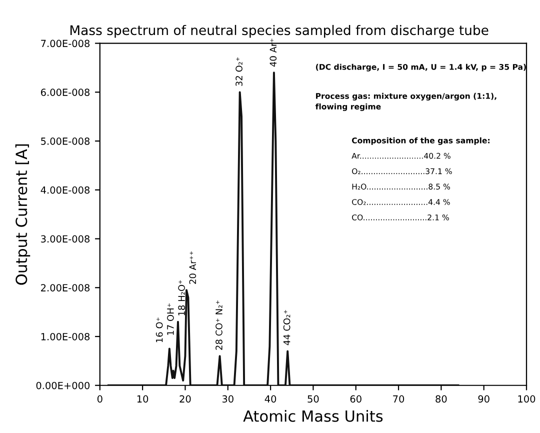 Image resolution: width=540 pixels, height=433 pixels. Describe the element at coordinates (279, 31) in the screenshot. I see `chart-title: Mass spectrum of neutral species sampled from discharge tube` at that location.